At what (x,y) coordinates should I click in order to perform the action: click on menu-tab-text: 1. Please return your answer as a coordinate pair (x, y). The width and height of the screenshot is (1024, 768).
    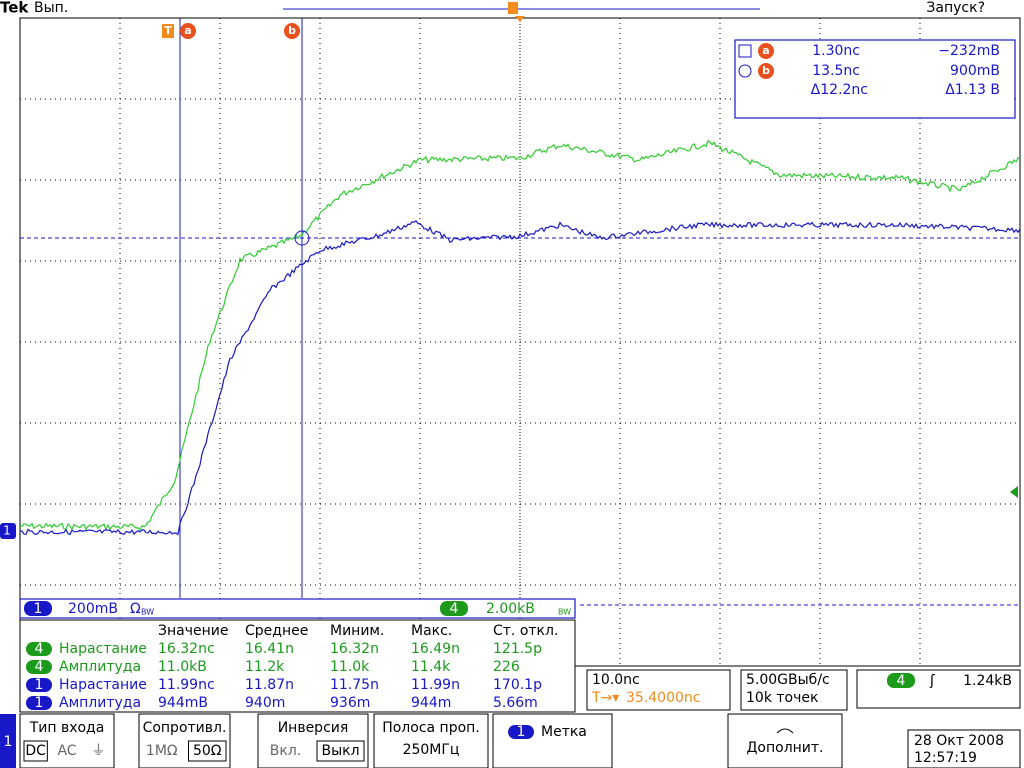
    Looking at the image, I should click on (8, 742).